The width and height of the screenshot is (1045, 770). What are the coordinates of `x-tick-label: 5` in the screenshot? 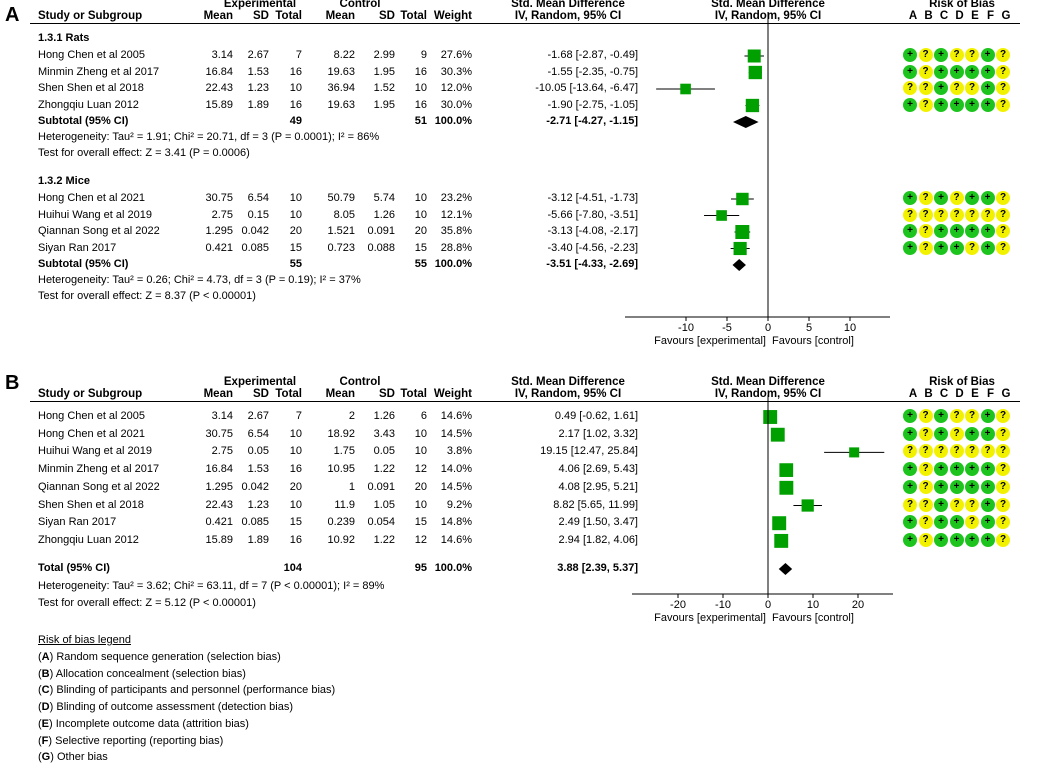 It's located at (809, 328).